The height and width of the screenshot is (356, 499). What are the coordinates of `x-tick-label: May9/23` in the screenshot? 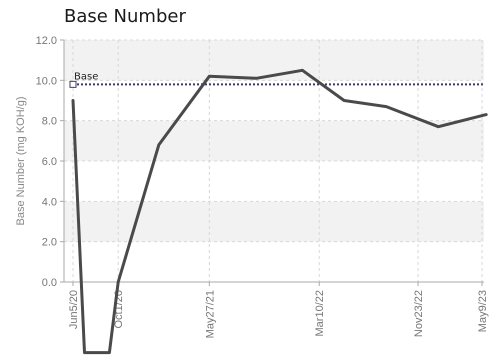 It's located at (483, 311).